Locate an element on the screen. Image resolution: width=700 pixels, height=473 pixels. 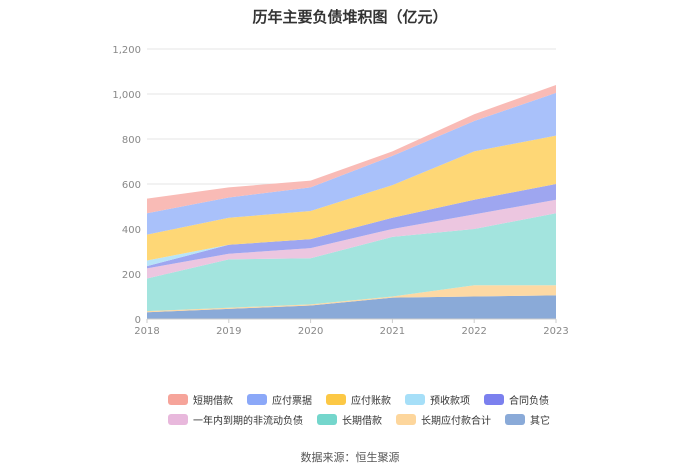
x-tick-label: 2023 is located at coordinates (555, 331).